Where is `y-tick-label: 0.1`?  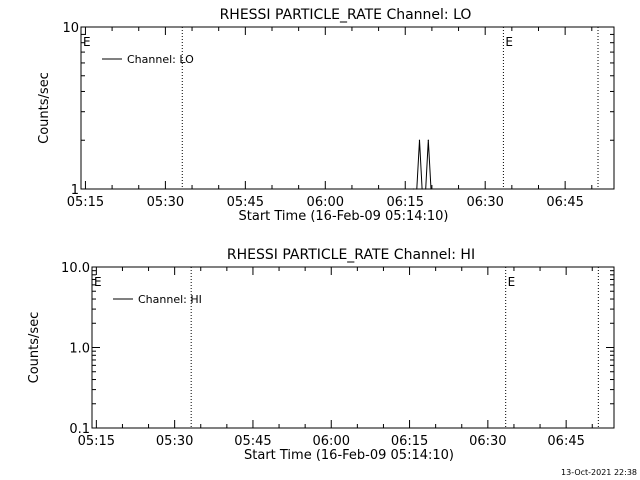
y-tick-label: 0.1 is located at coordinates (79, 429).